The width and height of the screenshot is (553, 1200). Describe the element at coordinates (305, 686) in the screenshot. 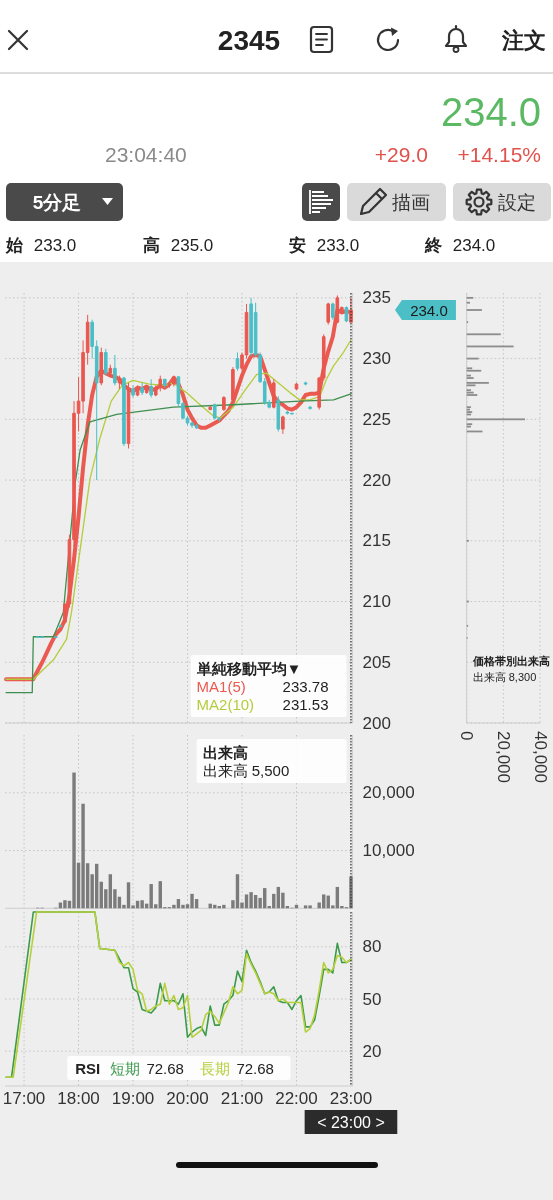

I see `annotation: 233.78` at that location.